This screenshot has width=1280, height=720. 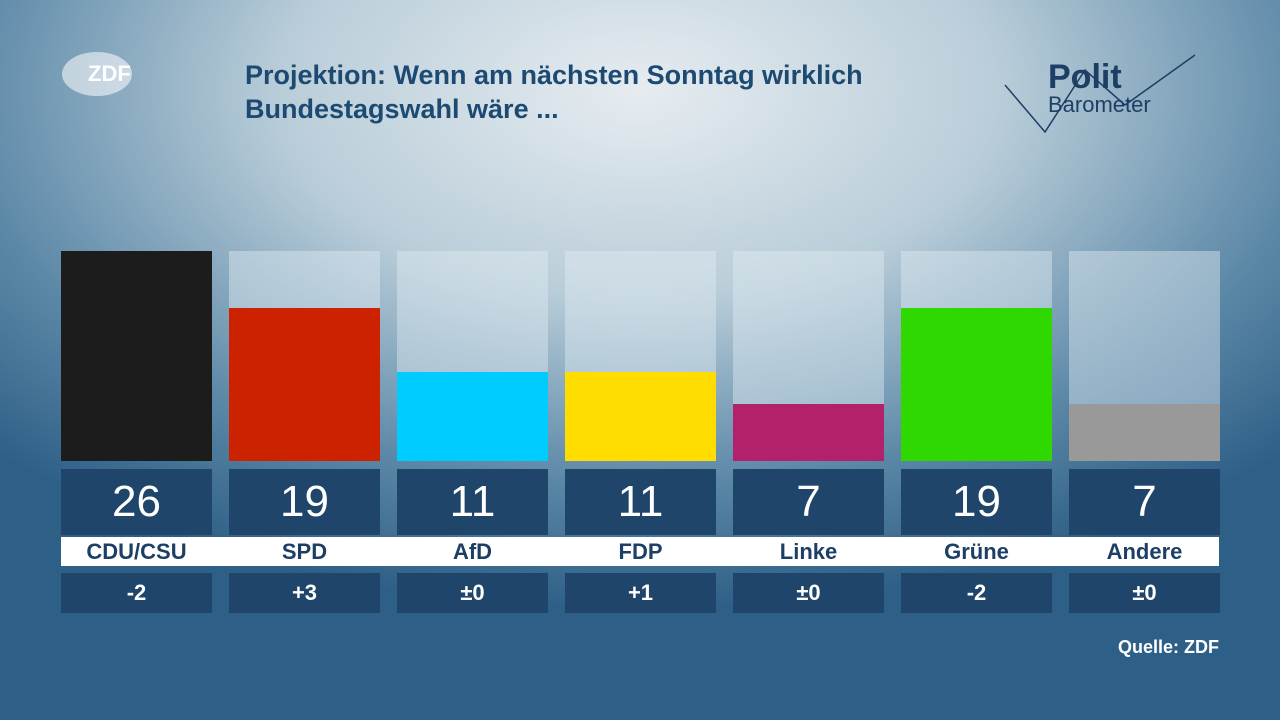 What do you see at coordinates (136, 551) in the screenshot?
I see `category-label: CDU/CSU` at bounding box center [136, 551].